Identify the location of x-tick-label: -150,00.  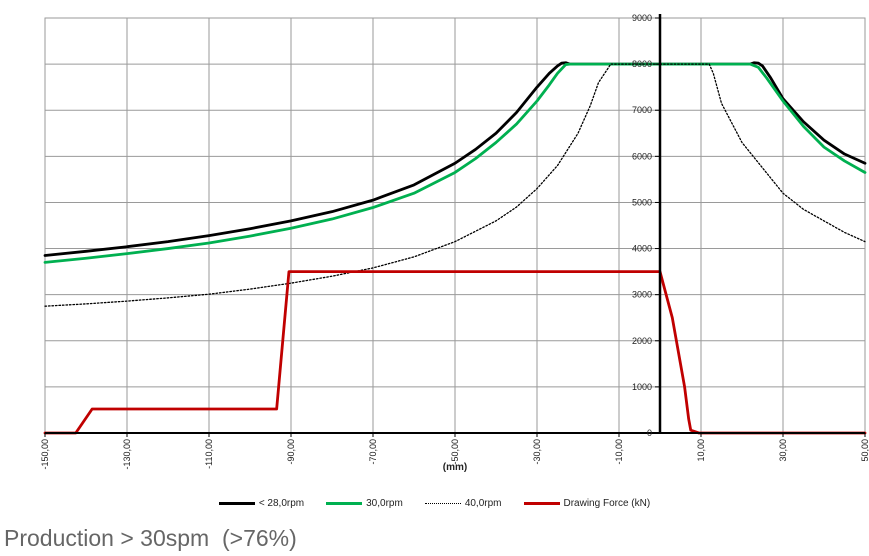
(45, 454).